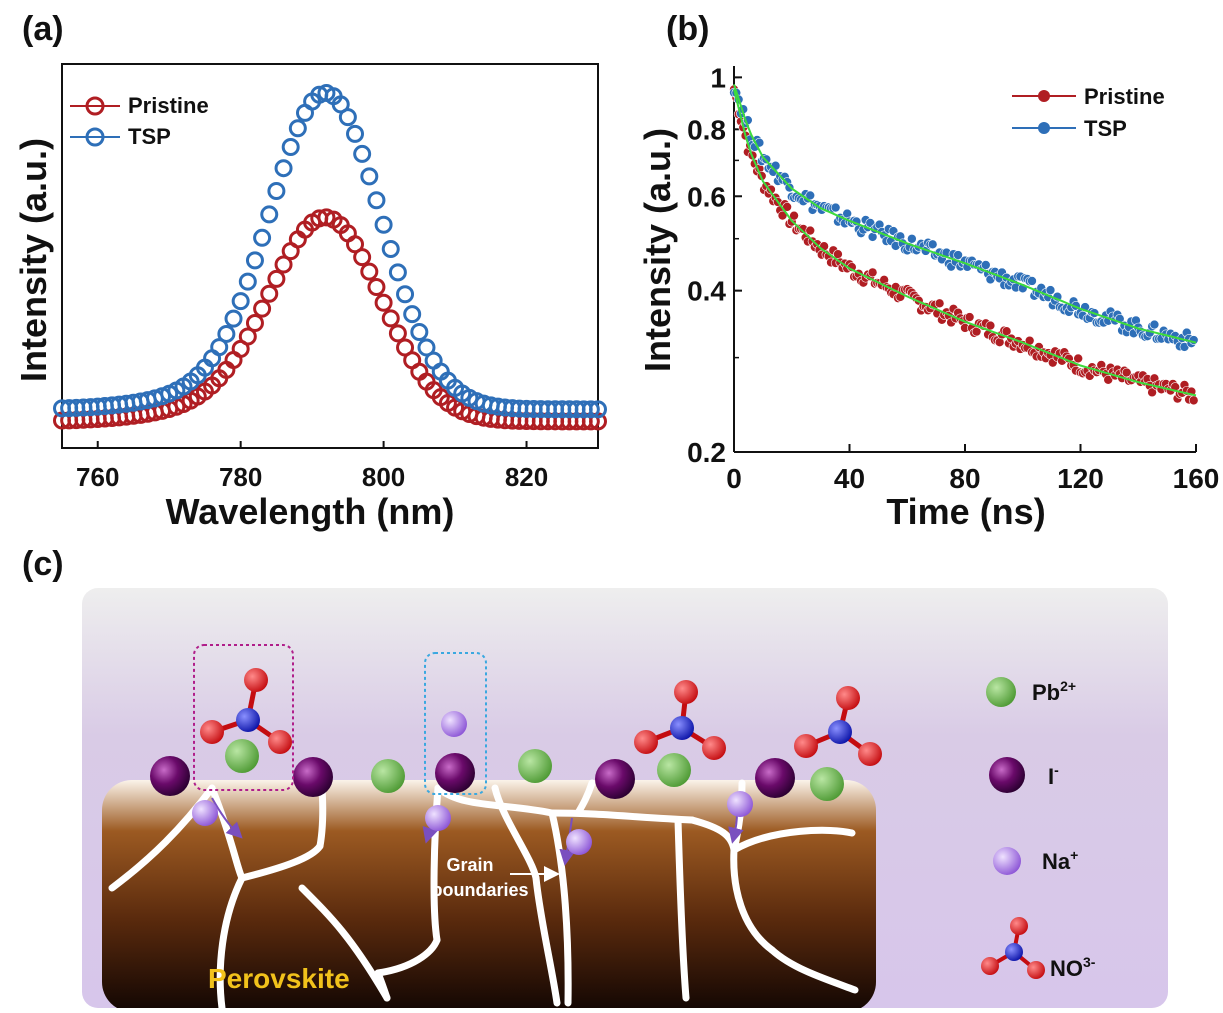  What do you see at coordinates (279, 978) in the screenshot?
I see `perovskite-label: Perovskite` at bounding box center [279, 978].